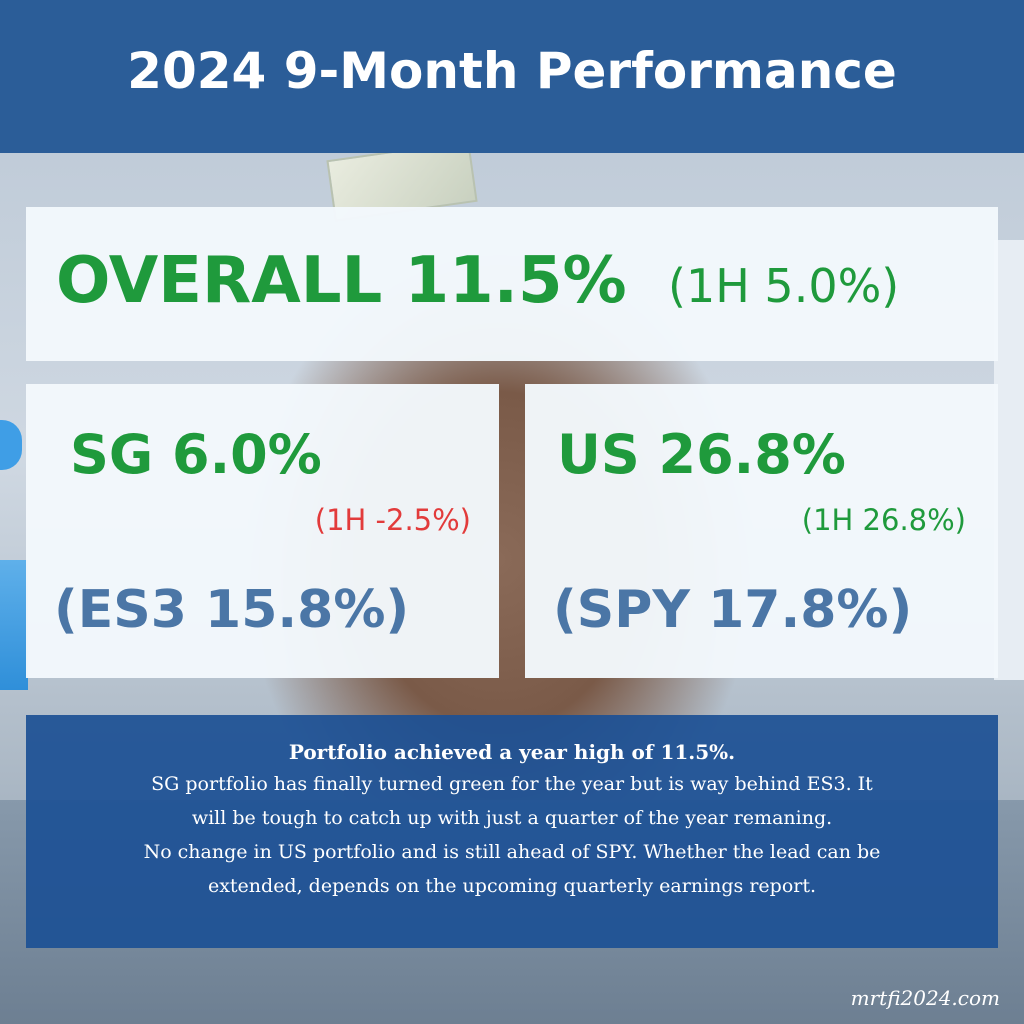 This screenshot has height=1024, width=1024. I want to click on us-benchmark: (SPY 17.8%), so click(733, 610).